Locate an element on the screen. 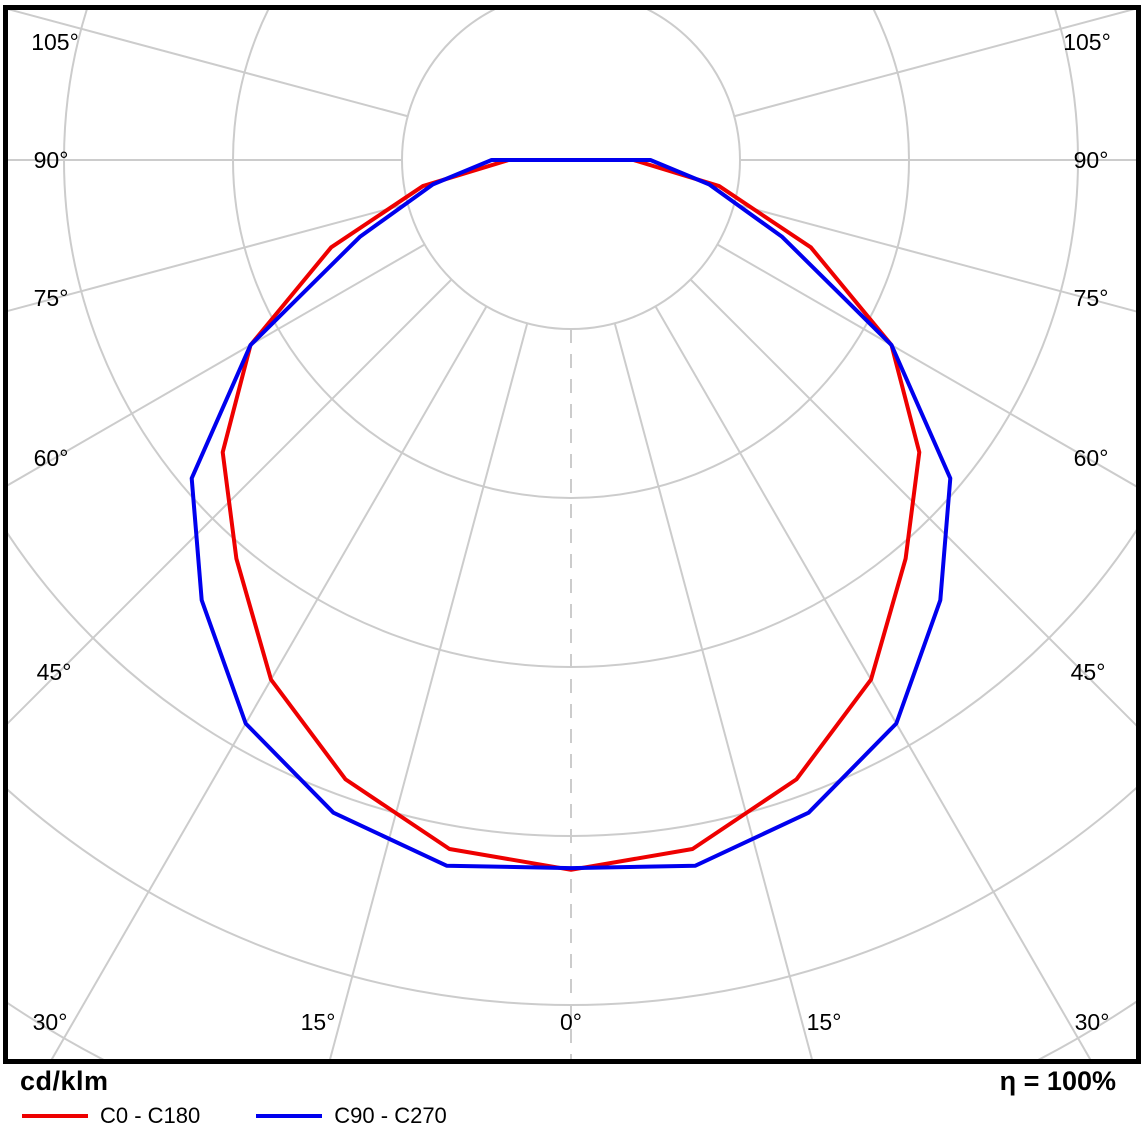 The height and width of the screenshot is (1132, 1142). legend-line-red is located at coordinates (55, 1116).